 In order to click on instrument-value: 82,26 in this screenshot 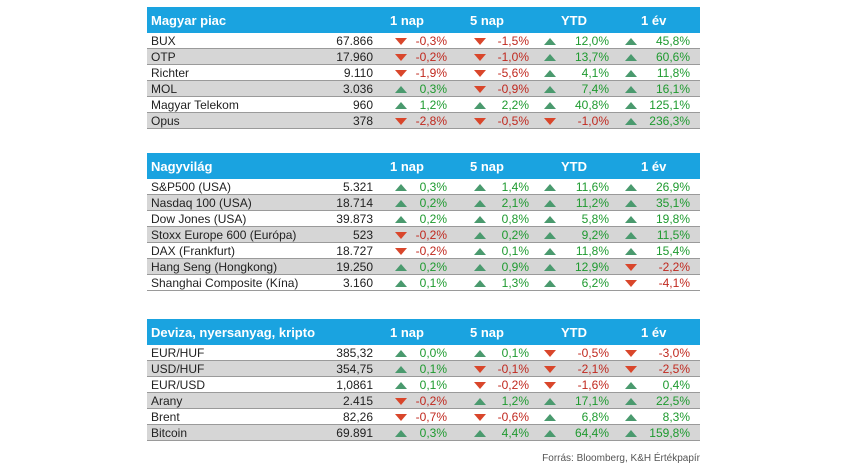, I will do `click(357, 417)`.